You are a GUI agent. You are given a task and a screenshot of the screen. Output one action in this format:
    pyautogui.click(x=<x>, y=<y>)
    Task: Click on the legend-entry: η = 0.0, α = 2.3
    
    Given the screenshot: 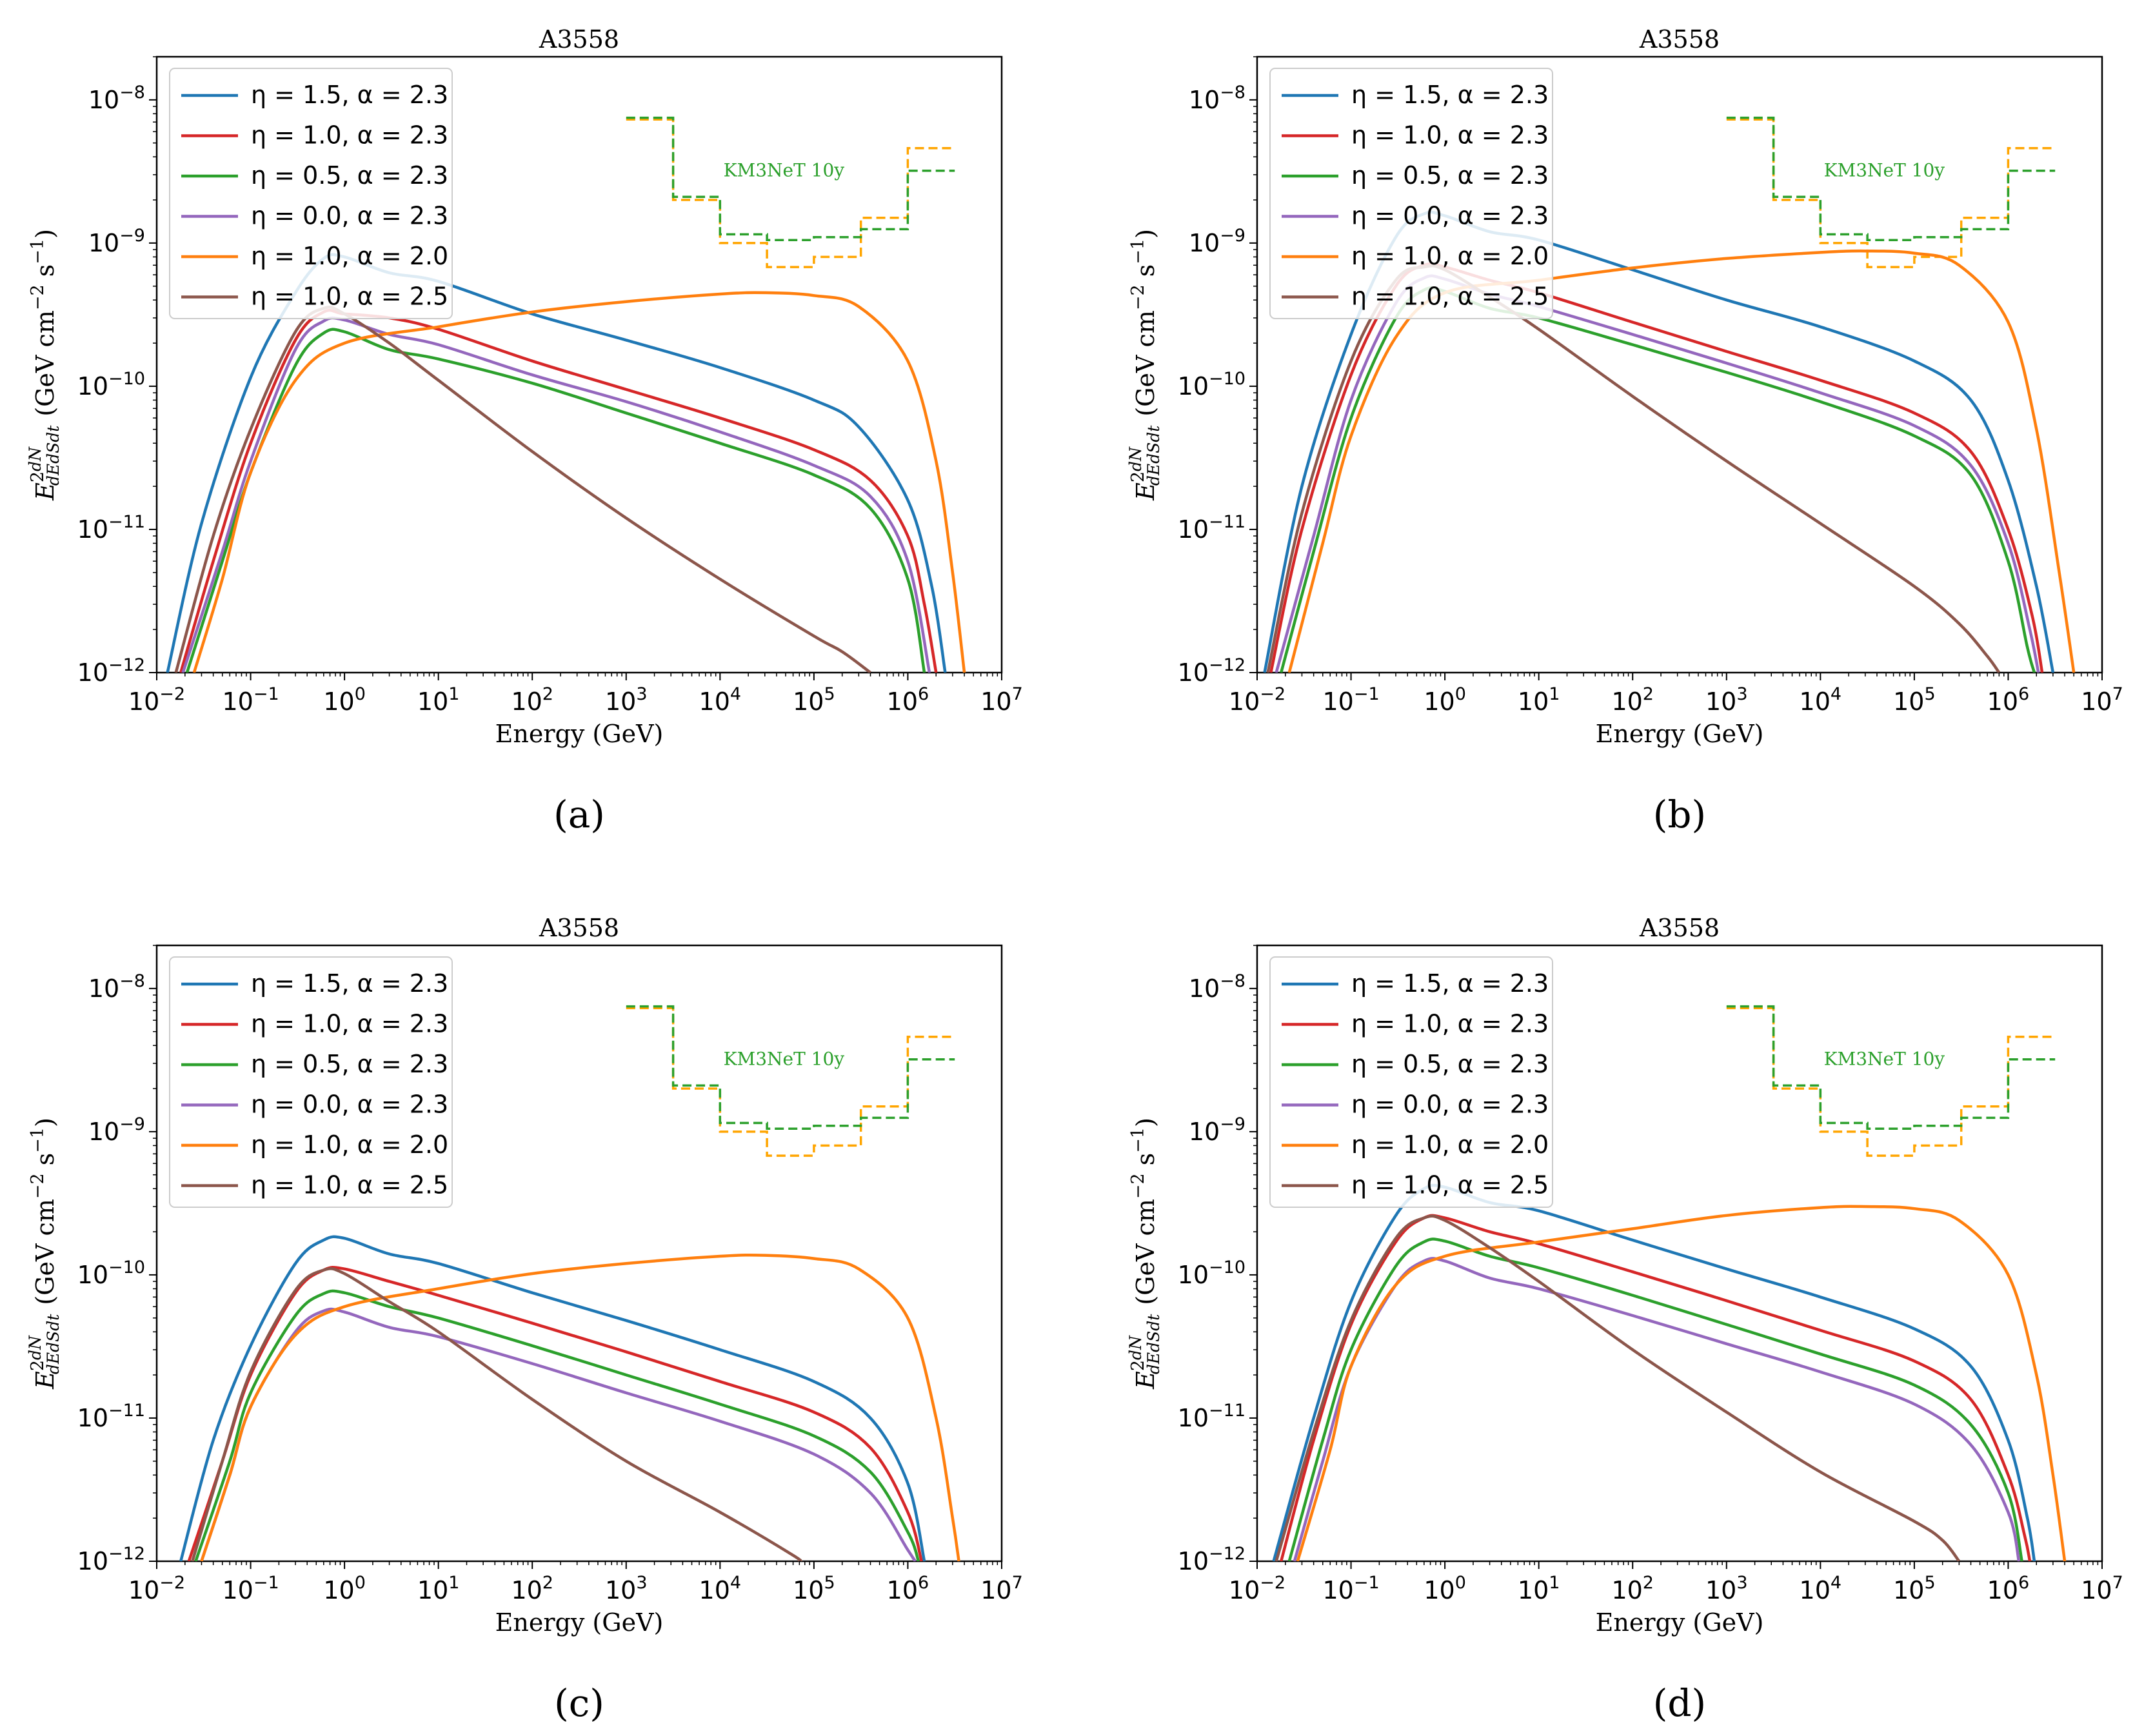 What is the action you would take?
    pyautogui.click(x=349, y=1104)
    